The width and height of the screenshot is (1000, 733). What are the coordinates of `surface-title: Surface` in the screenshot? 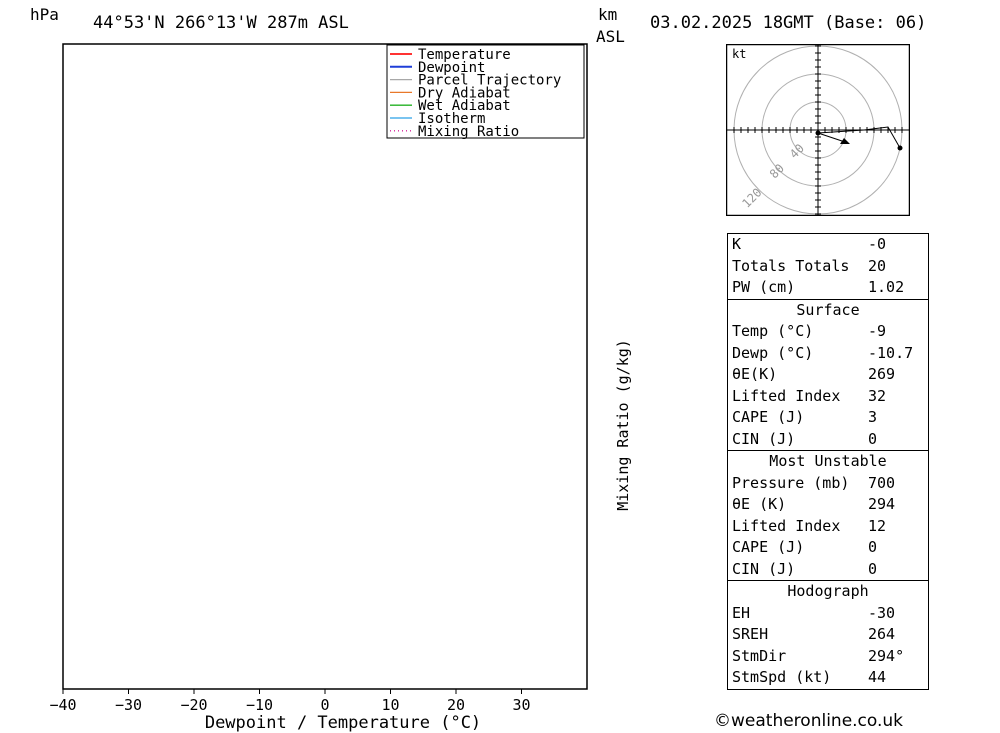 It's located at (828, 309).